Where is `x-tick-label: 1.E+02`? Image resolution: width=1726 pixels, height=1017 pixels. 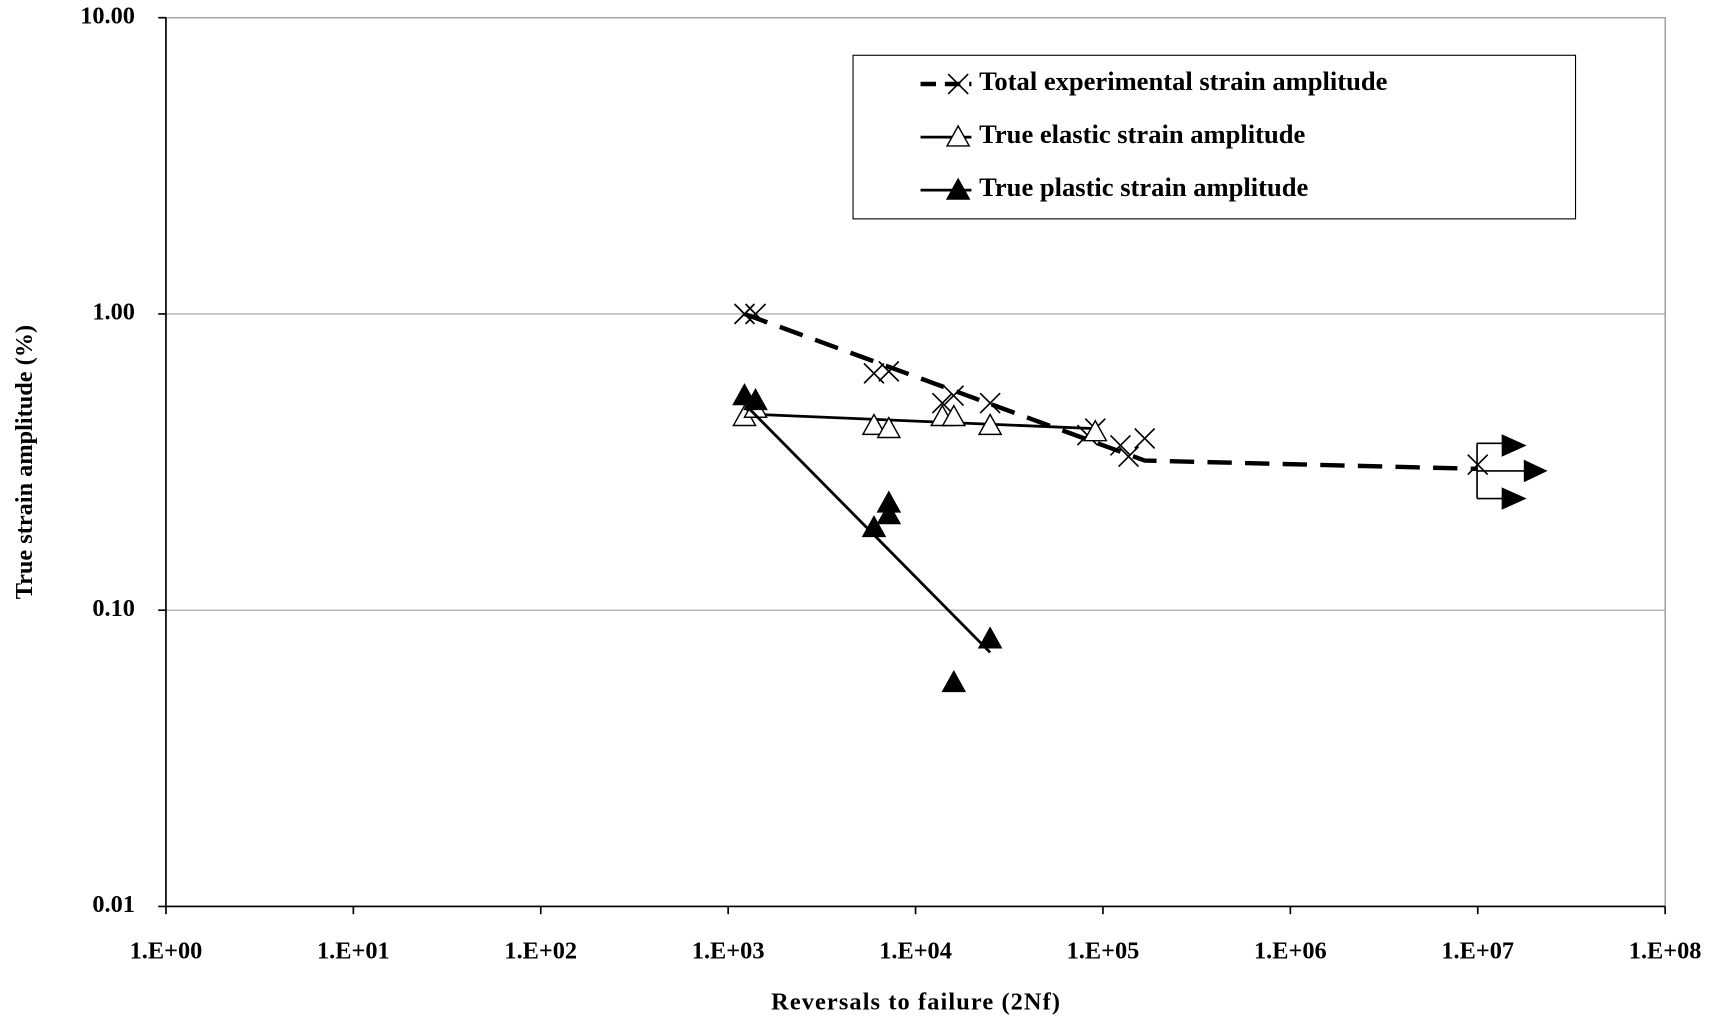 x-tick-label: 1.E+02 is located at coordinates (540, 950).